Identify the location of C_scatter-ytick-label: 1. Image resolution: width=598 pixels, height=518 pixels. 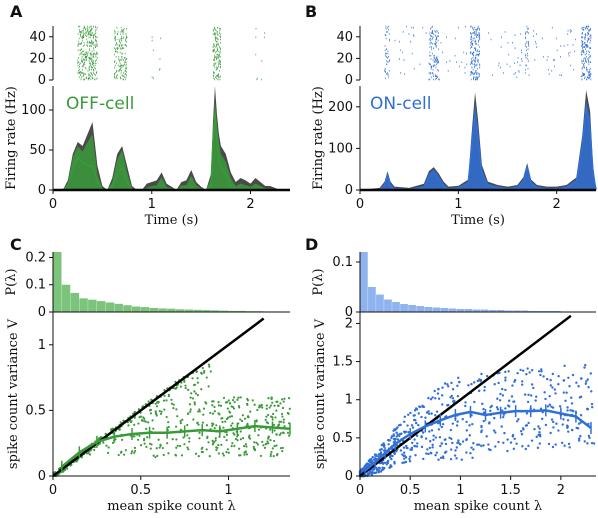
(42, 345).